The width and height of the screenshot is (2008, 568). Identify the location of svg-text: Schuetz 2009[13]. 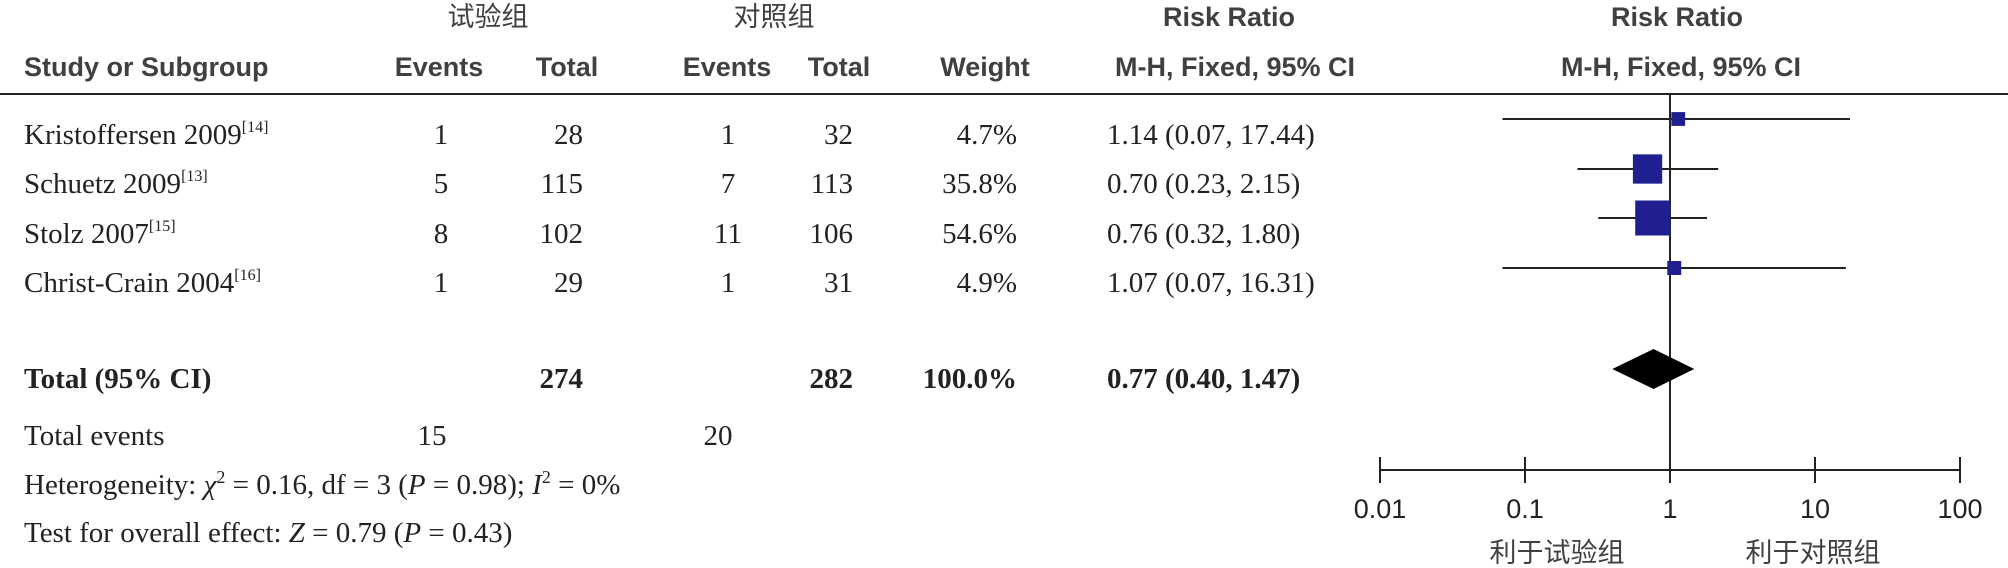
(116, 184).